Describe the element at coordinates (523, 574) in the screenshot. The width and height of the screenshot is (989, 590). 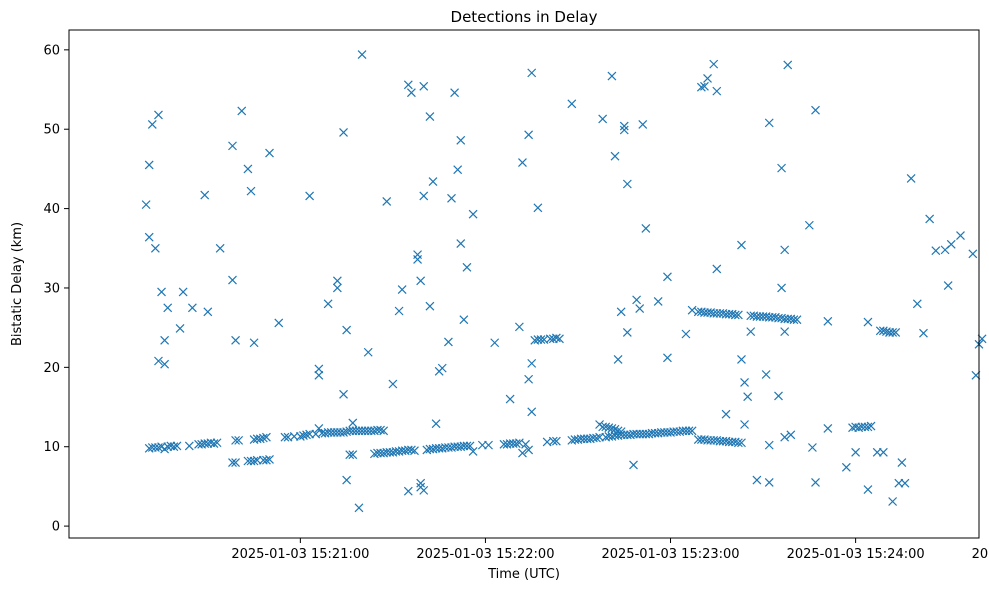
I see `x-axis-label: Time (UTC)` at that location.